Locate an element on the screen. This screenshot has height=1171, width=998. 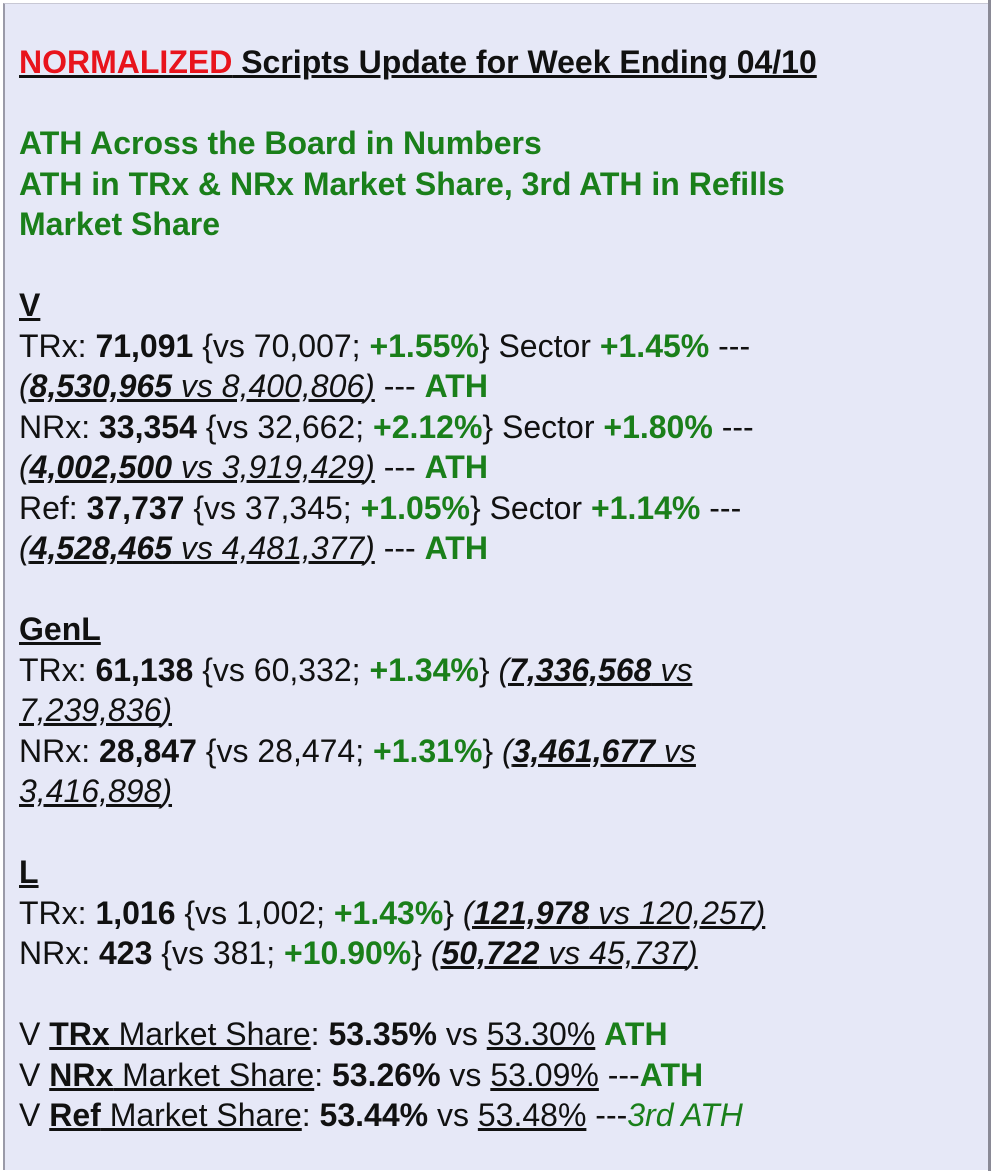
market-share-trx: V TRx Market Share: 53.35% vs 53.30% ATH is located at coordinates (343, 1034).